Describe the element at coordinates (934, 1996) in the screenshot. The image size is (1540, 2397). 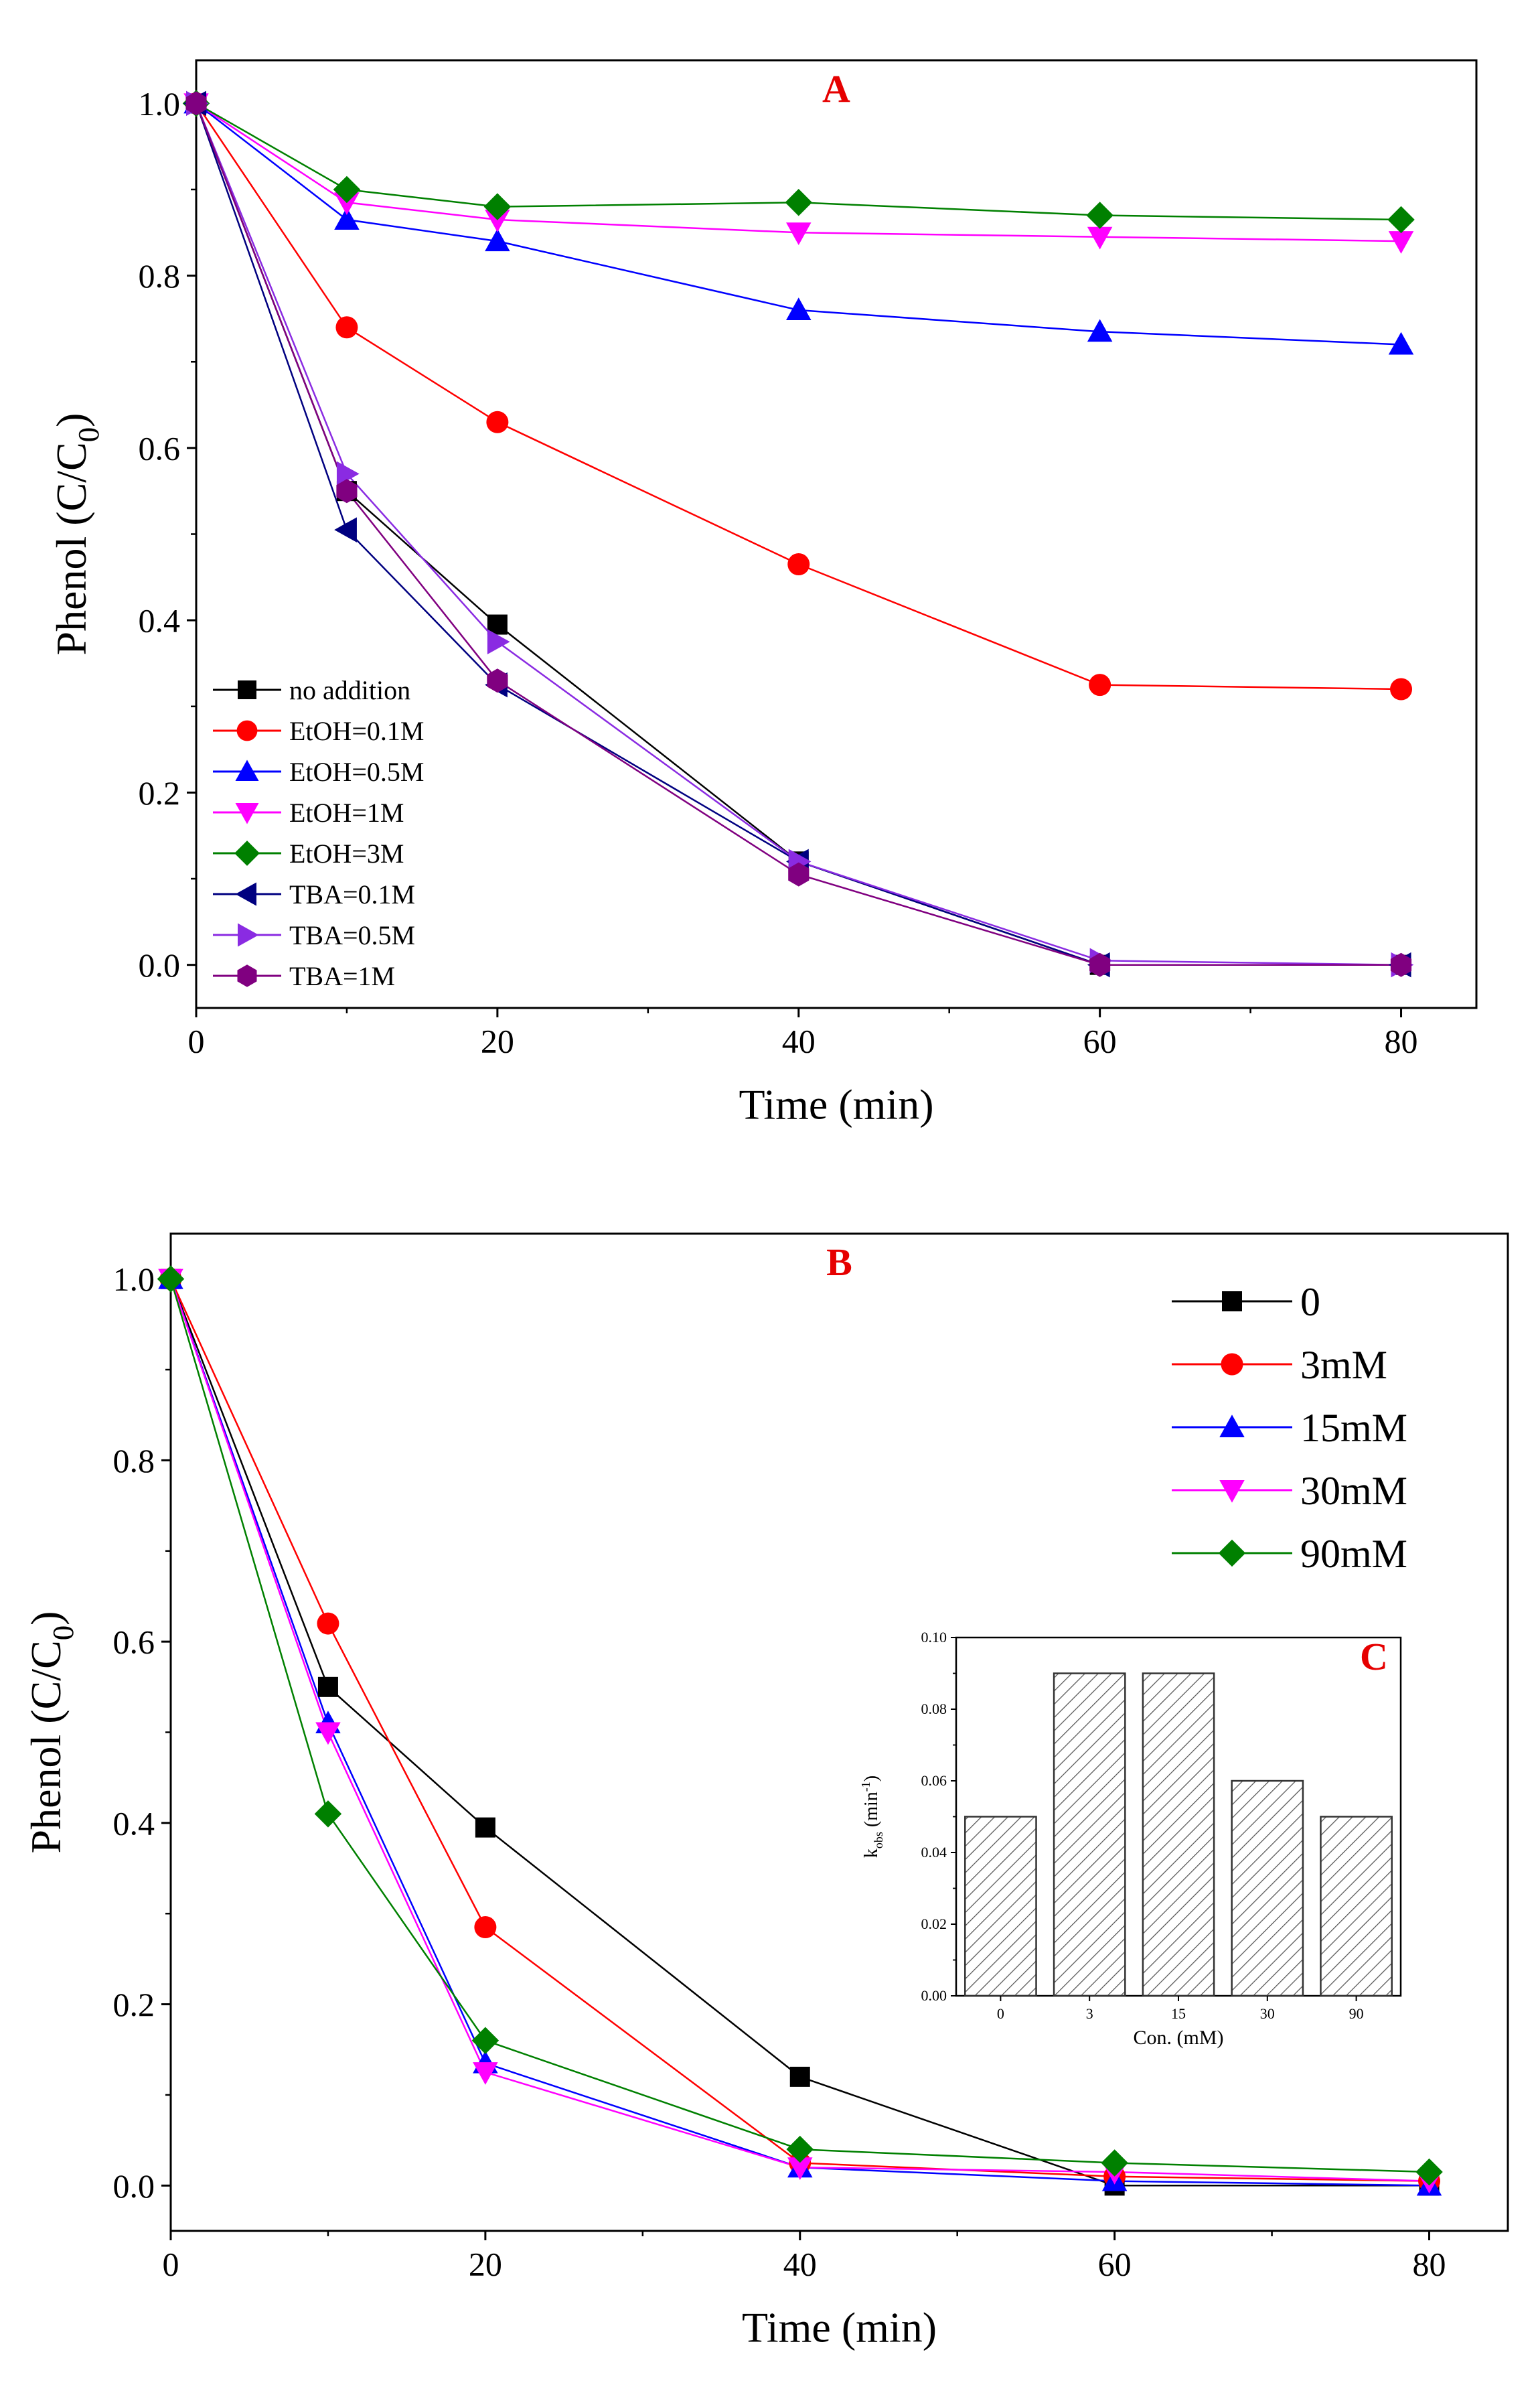
I see `y-tick-label: 0.00` at that location.